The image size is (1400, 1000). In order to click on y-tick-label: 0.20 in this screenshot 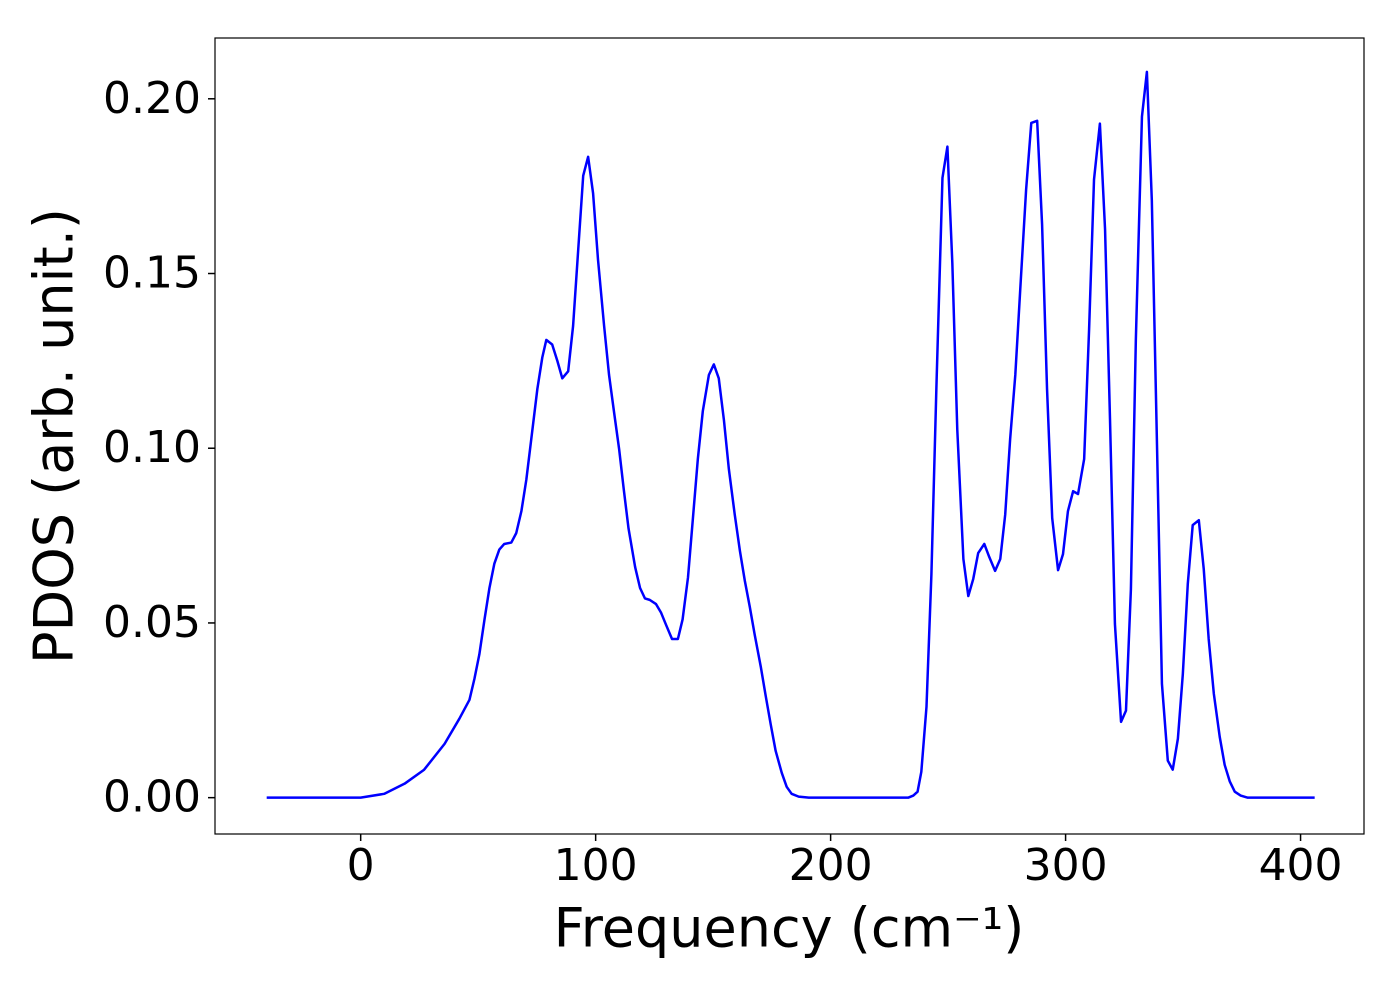, I will do `click(152, 98)`.